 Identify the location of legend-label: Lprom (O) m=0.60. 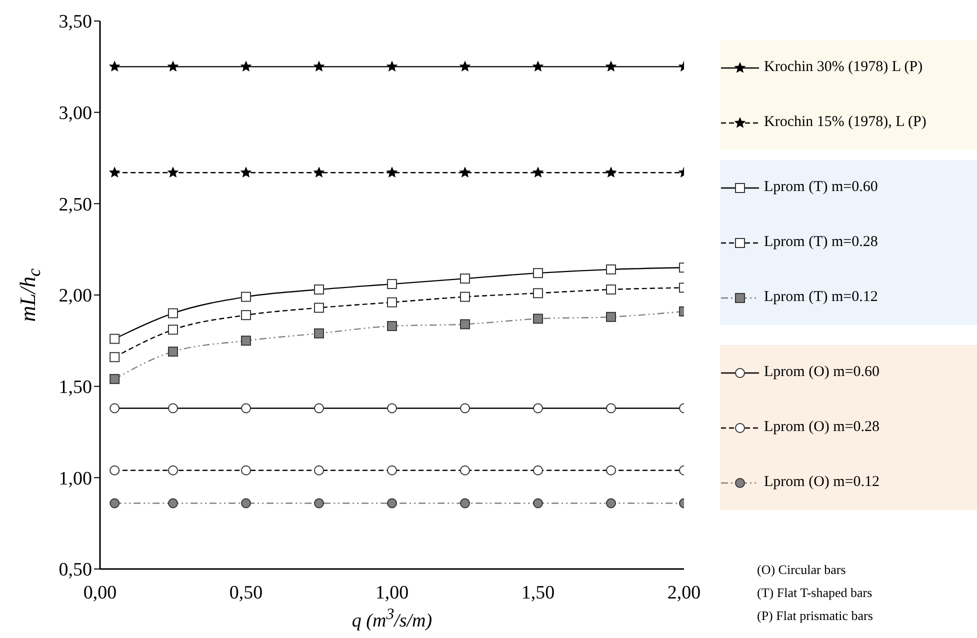
(822, 372).